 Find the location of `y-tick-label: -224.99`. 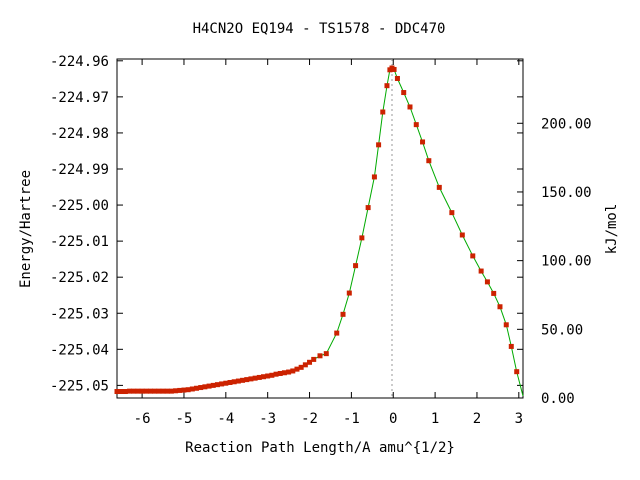

y-tick-label: -224.99 is located at coordinates (79, 170).